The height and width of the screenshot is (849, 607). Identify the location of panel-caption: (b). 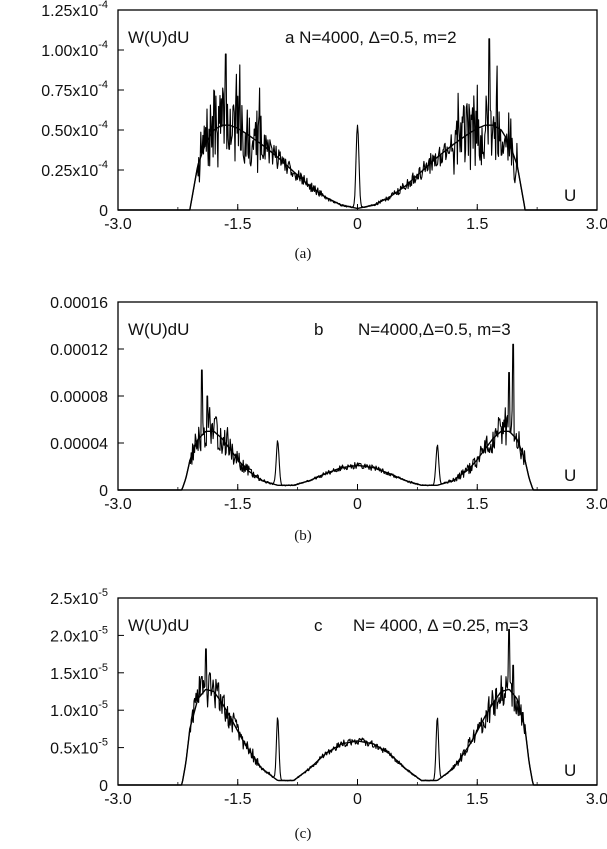
(303, 536).